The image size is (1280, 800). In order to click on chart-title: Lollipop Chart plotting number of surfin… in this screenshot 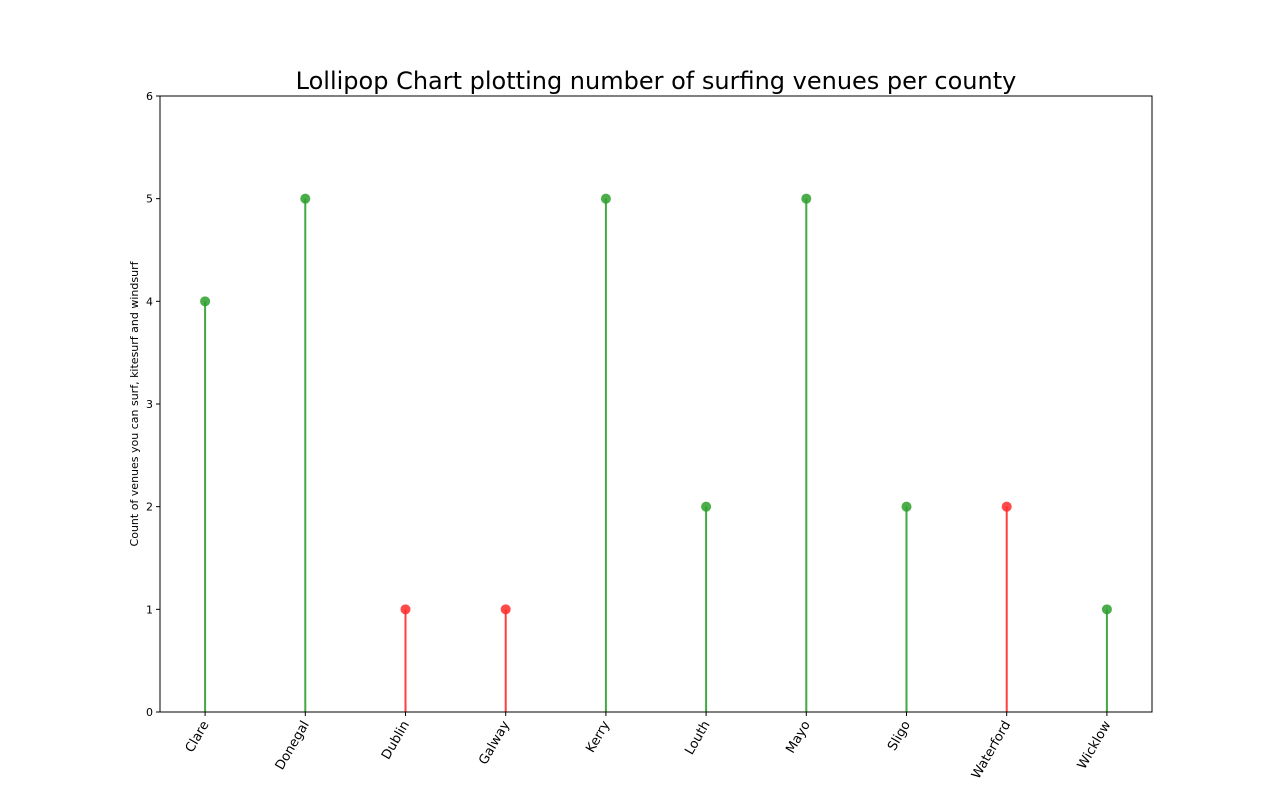, I will do `click(656, 81)`.